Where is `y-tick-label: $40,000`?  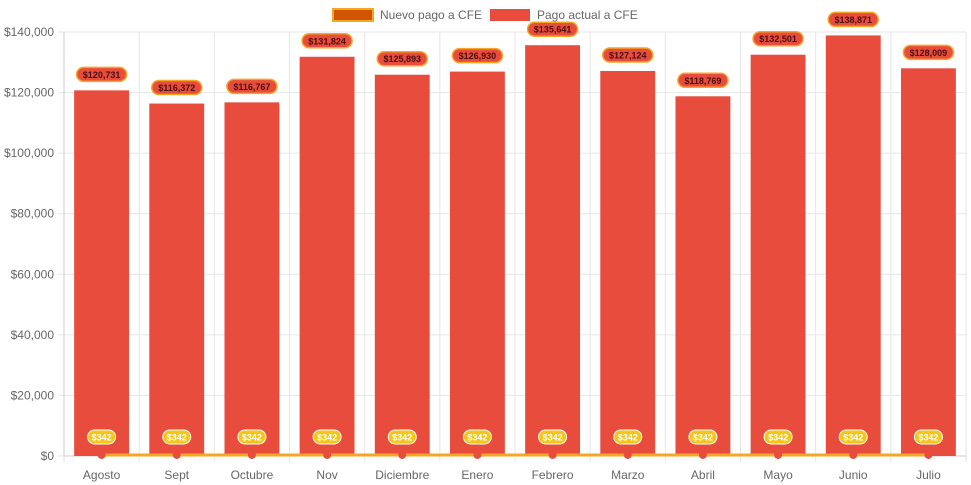 y-tick-label: $40,000 is located at coordinates (33, 335).